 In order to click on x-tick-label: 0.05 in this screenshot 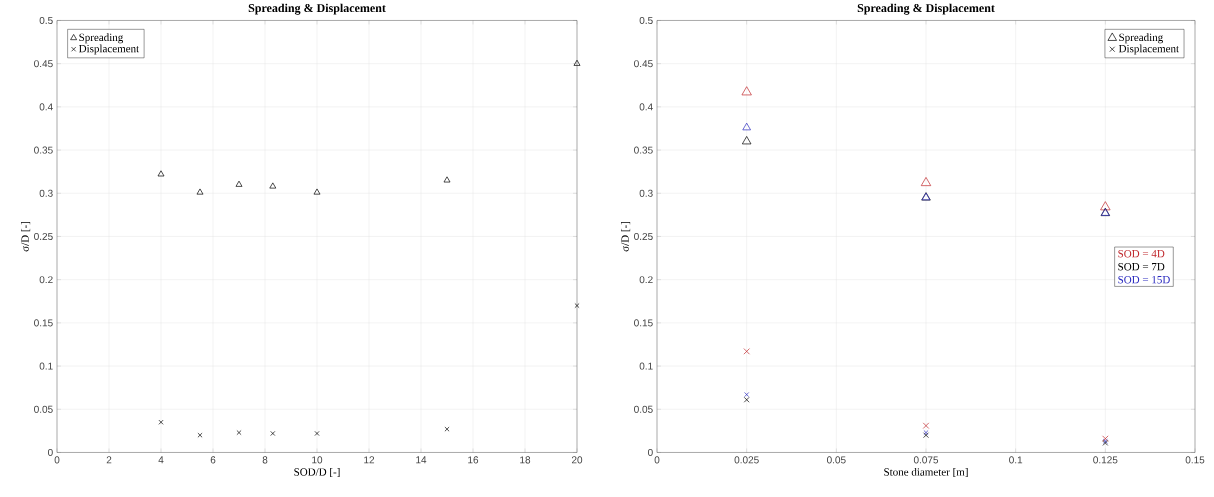, I will do `click(836, 460)`.